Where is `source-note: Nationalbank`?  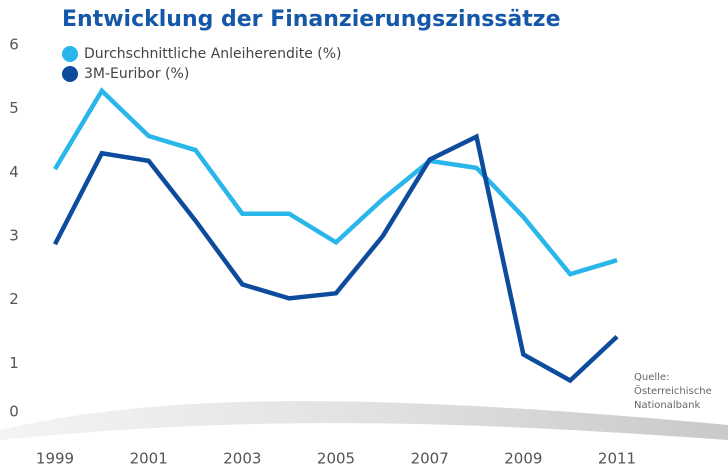 source-note: Nationalbank is located at coordinates (667, 405).